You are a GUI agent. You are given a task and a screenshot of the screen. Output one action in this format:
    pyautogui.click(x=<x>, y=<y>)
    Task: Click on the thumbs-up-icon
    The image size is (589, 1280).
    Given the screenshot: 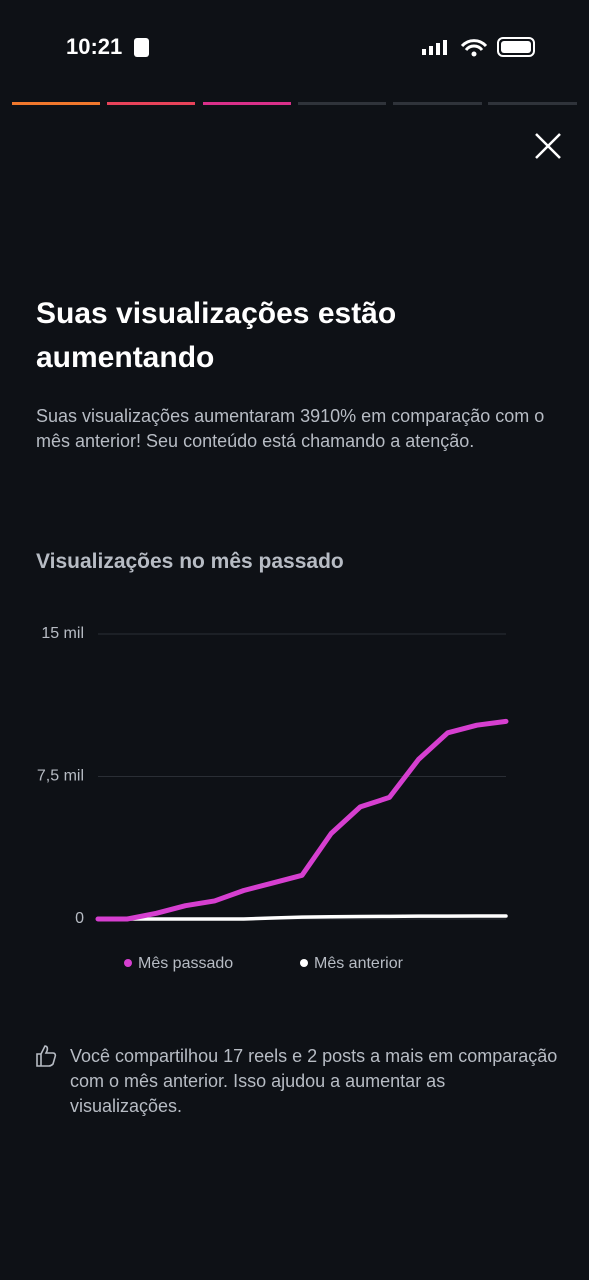 What is the action you would take?
    pyautogui.click(x=46, y=1056)
    